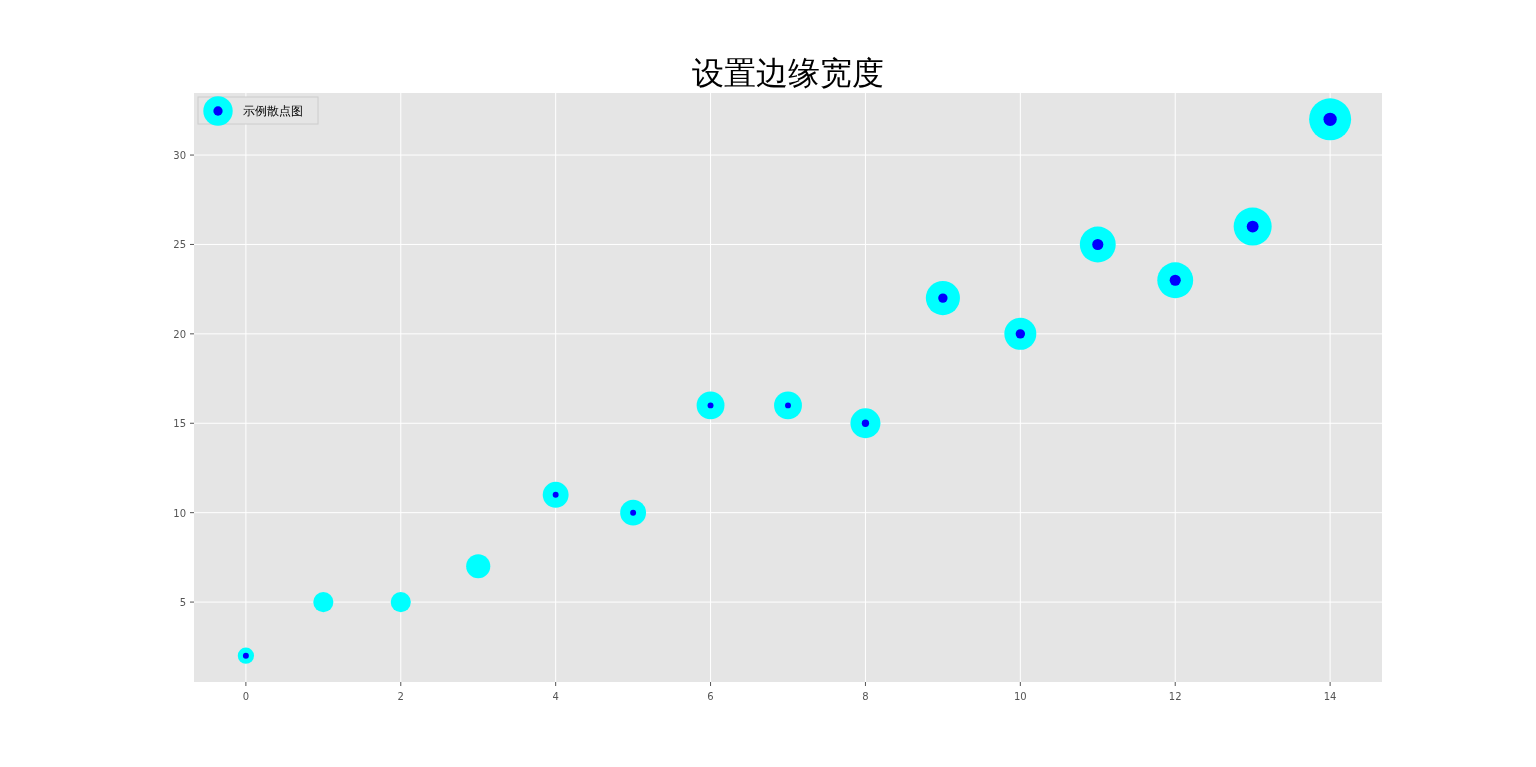 This screenshot has height=767, width=1536. Describe the element at coordinates (182, 603) in the screenshot. I see `y-tick-label: 5` at that location.